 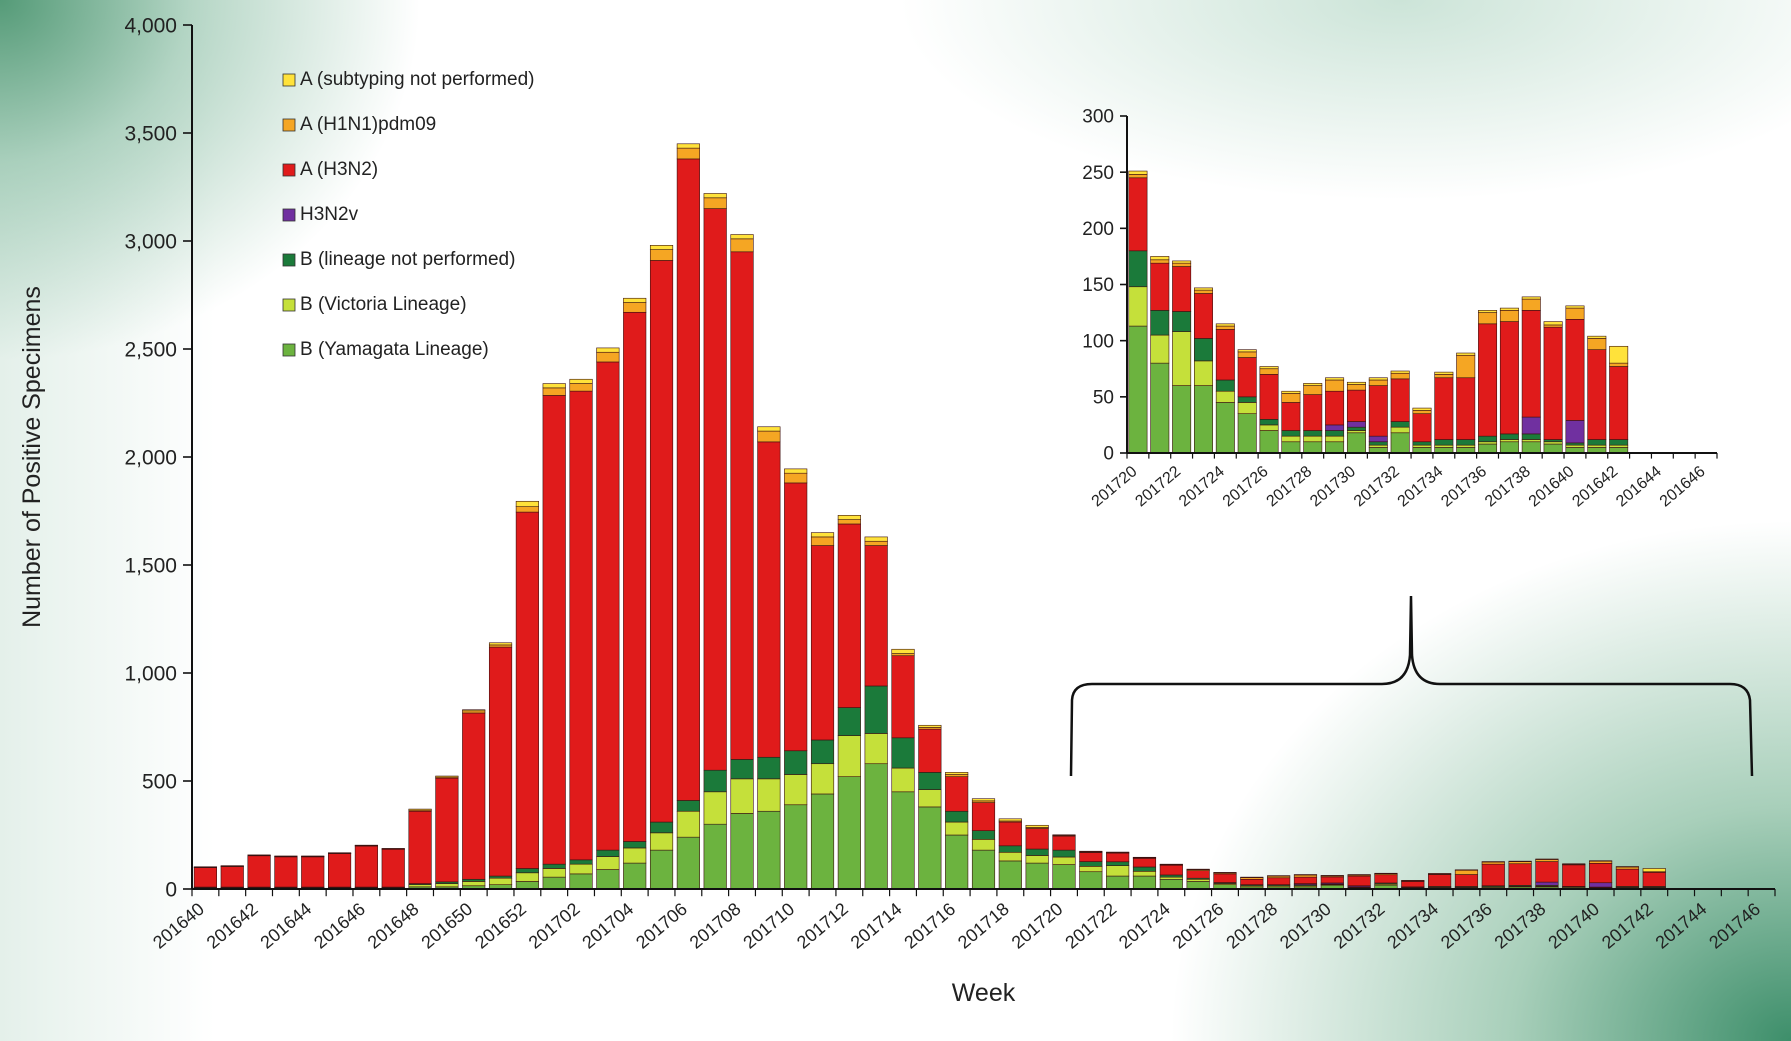 I want to click on inset-x-tick-label: 201724, so click(x=1202, y=486).